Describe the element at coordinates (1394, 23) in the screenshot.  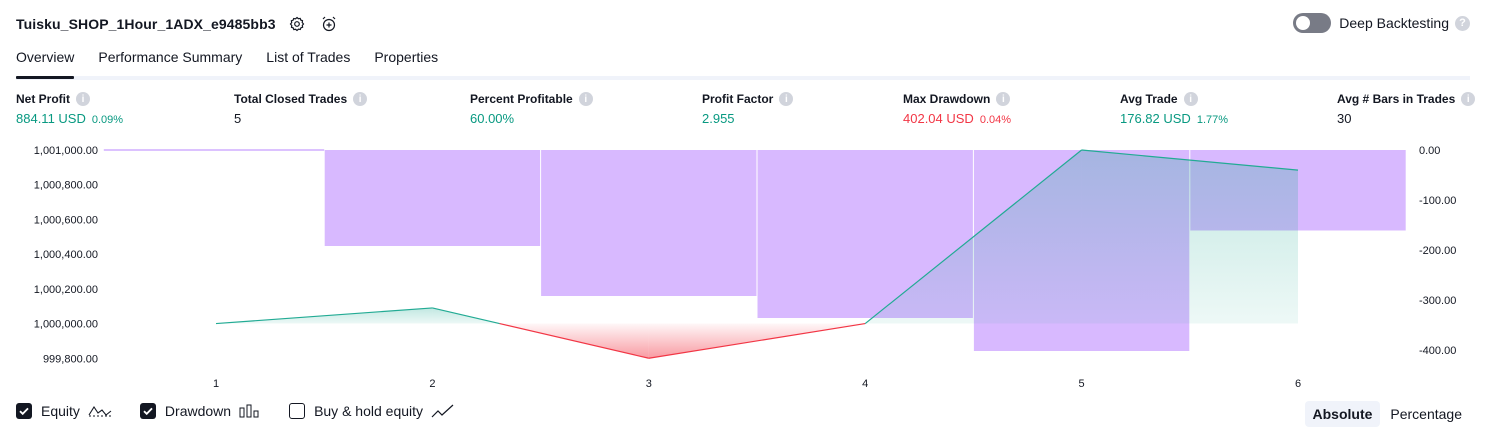
I see `deep-backtesting-label: Deep Backtesting` at that location.